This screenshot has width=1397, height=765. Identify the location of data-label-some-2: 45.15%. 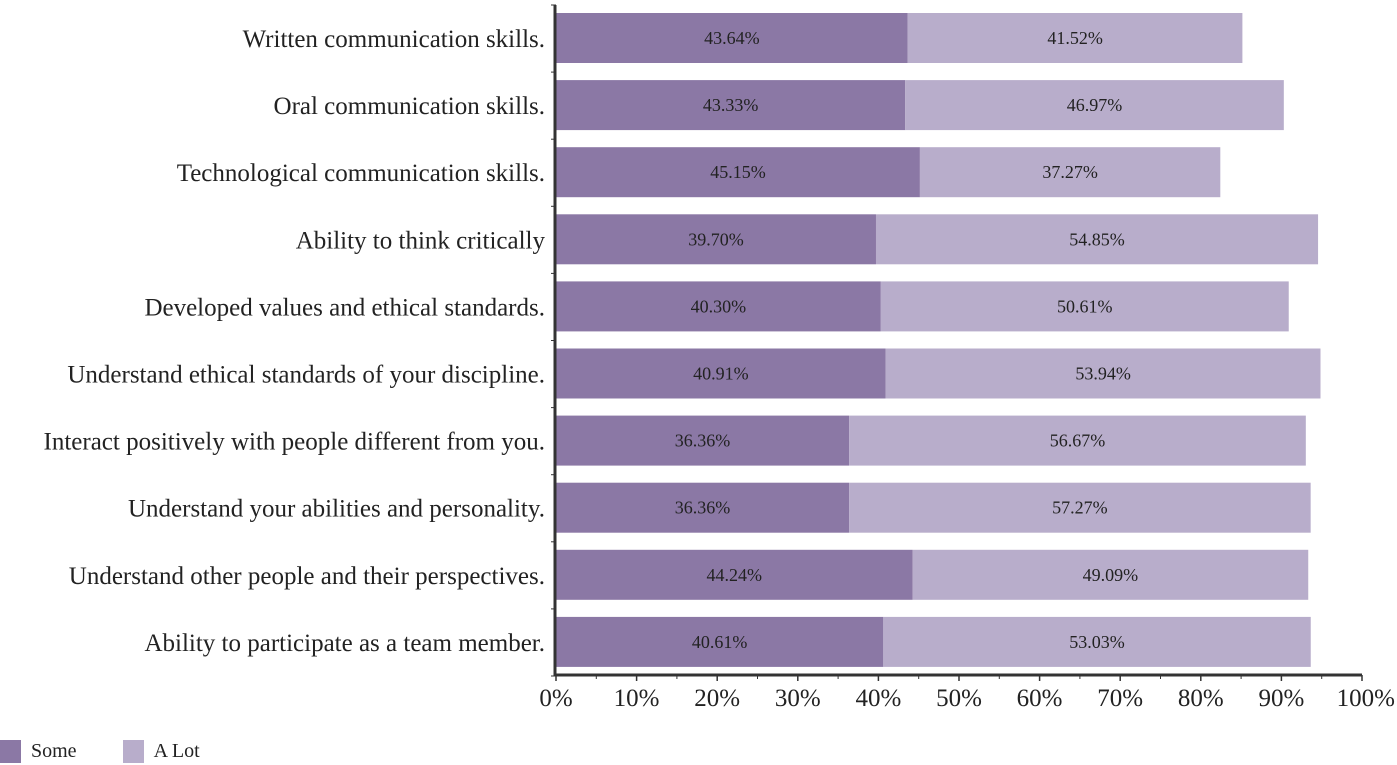
(738, 172).